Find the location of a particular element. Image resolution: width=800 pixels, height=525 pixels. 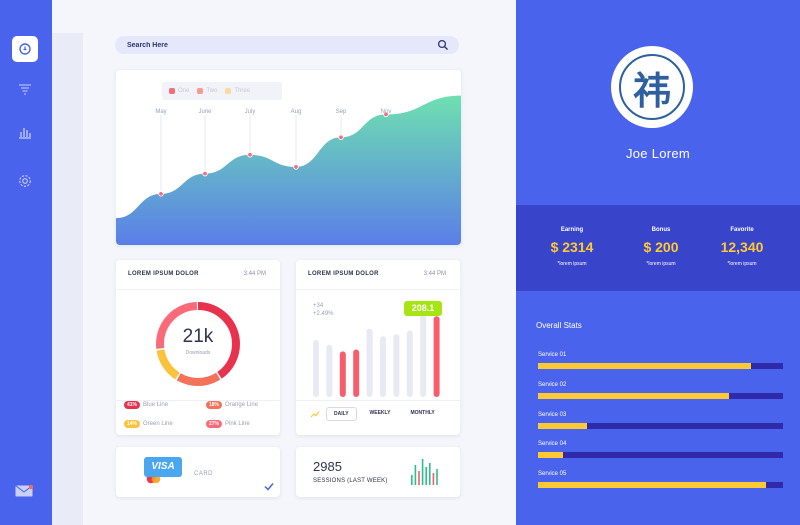

x-tick-label: July is located at coordinates (250, 112).